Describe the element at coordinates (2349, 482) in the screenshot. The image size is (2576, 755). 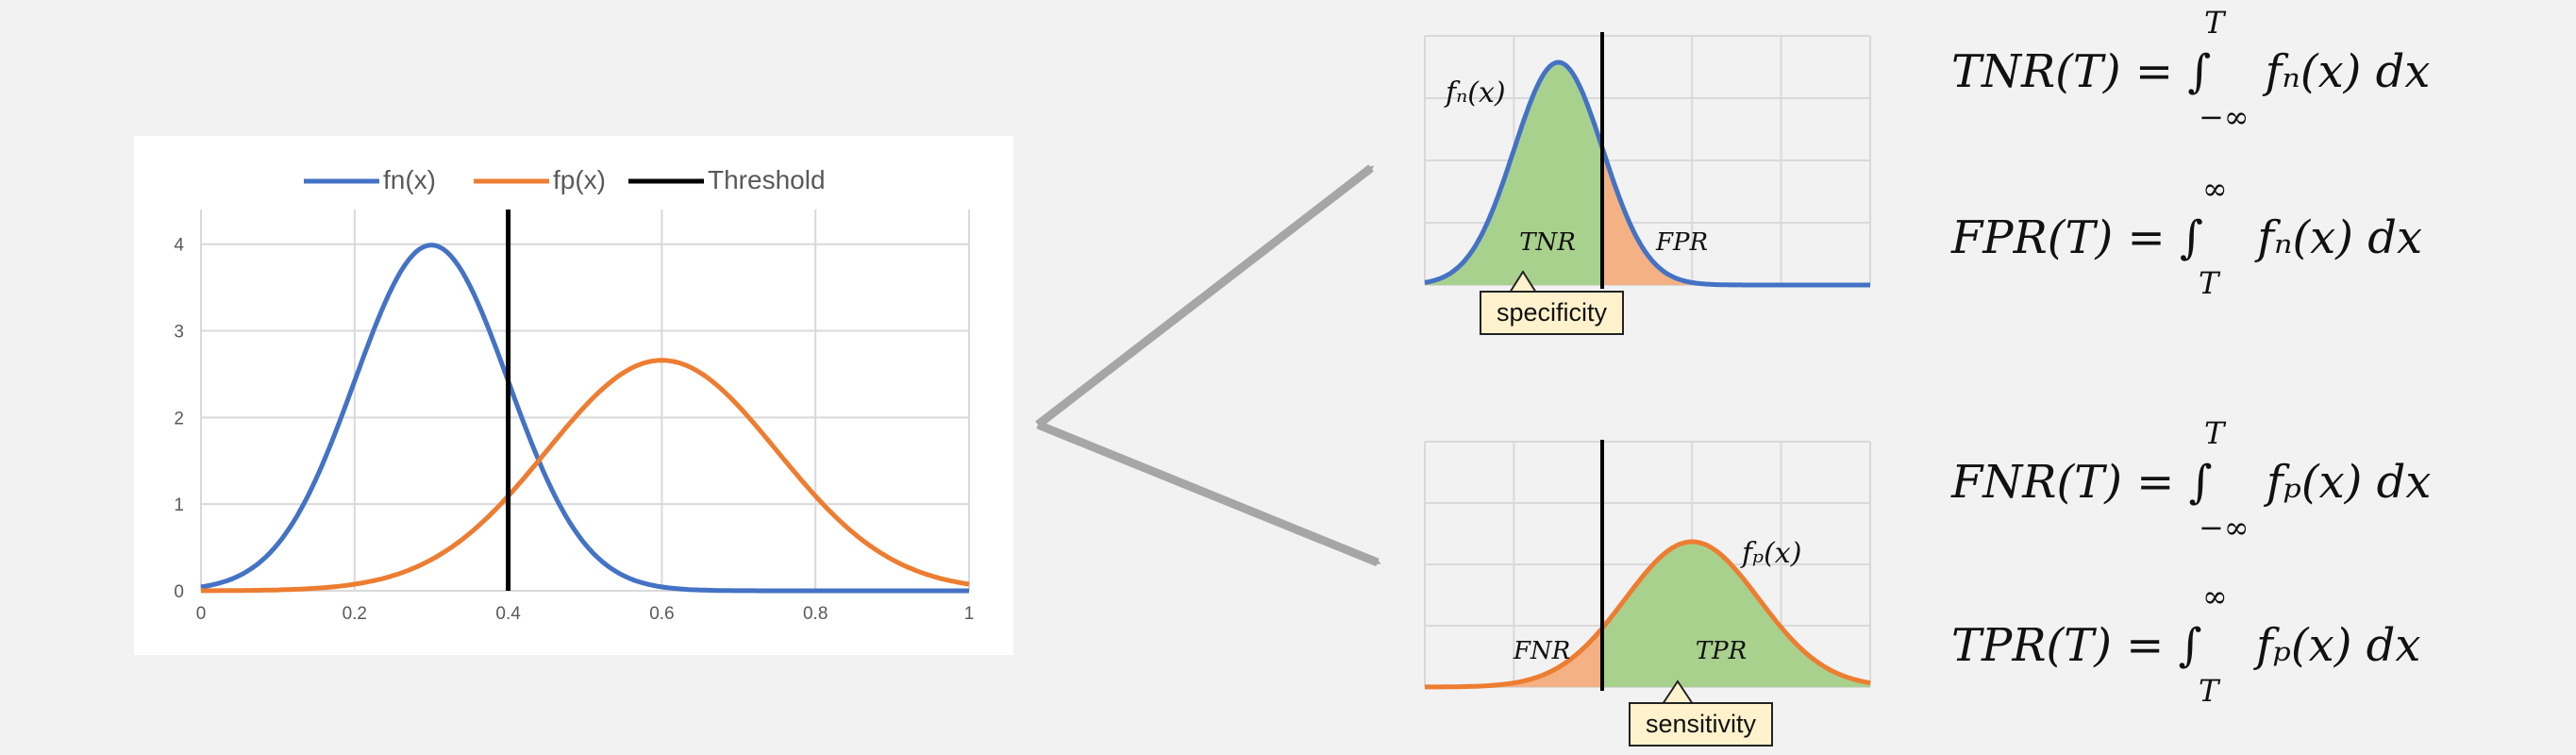
I see `equation-fnr-body: fₚ(x) dx` at that location.